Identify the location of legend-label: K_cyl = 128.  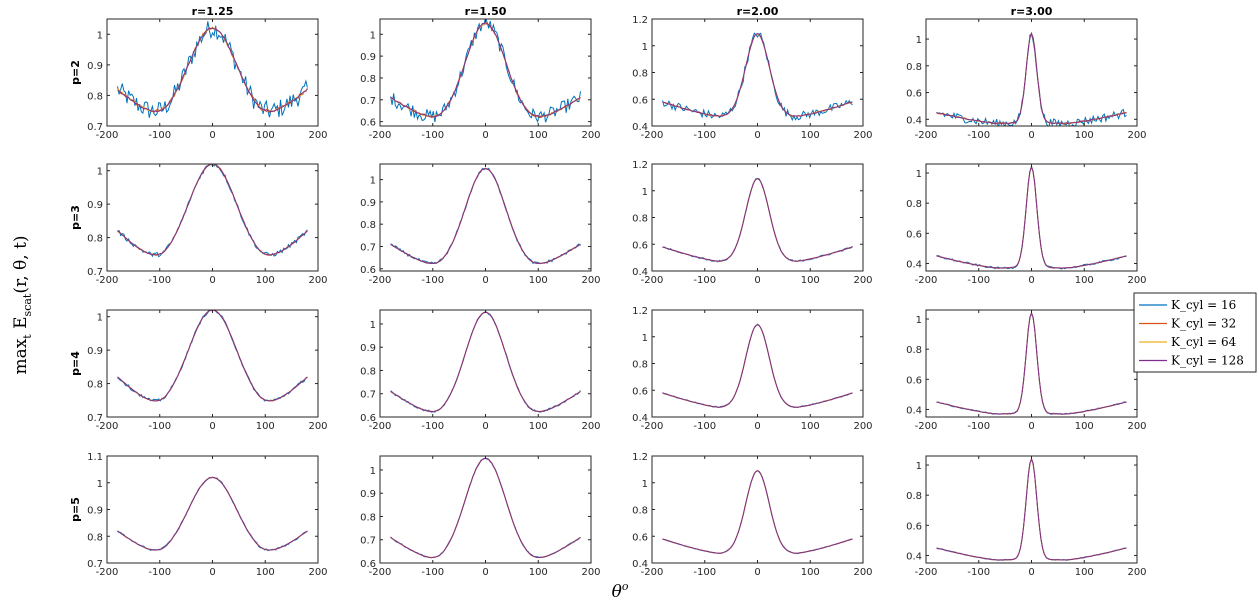
(1207, 361).